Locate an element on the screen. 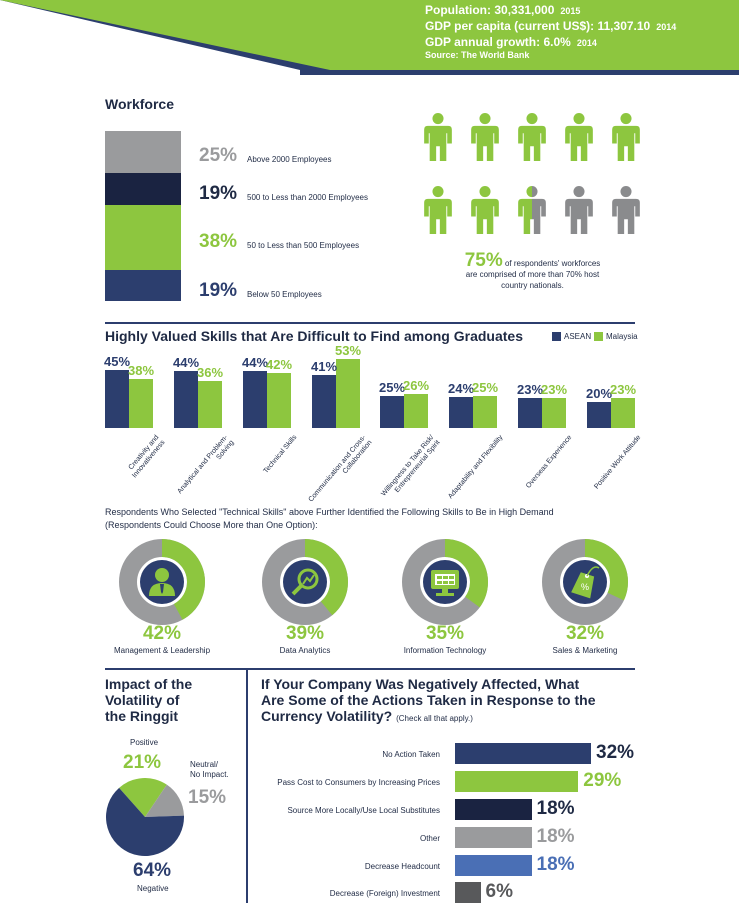 The image size is (739, 903). category-label: Communication and Cross-Collaboration is located at coordinates (340, 469).